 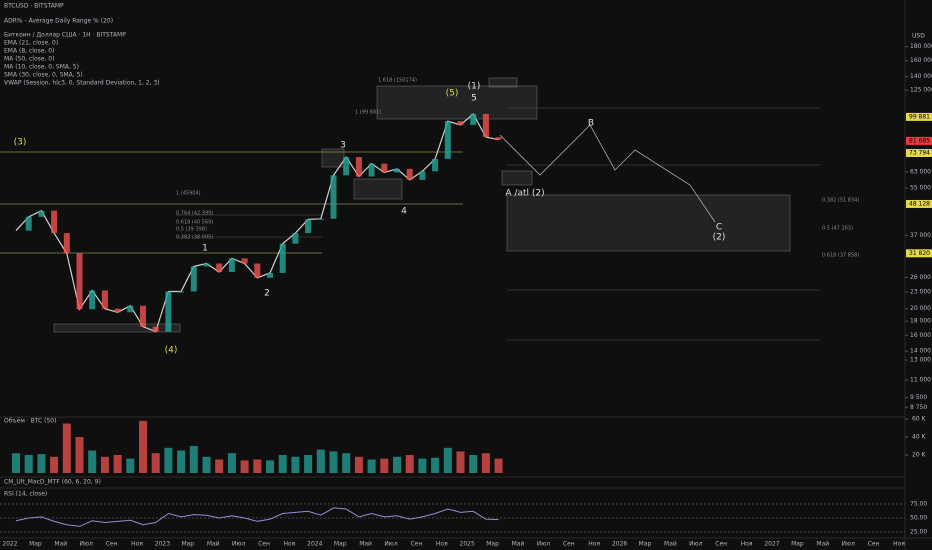 What do you see at coordinates (391, 544) in the screenshot?
I see `x-tick-label: Июл` at bounding box center [391, 544].